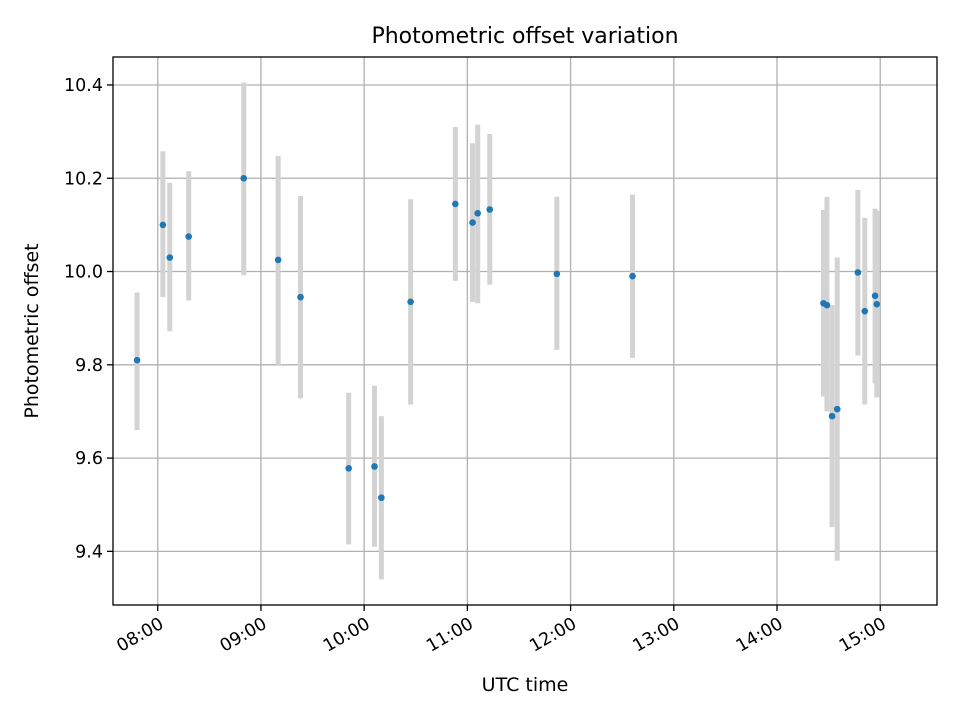  What do you see at coordinates (83, 86) in the screenshot?
I see `y-tick-label: 10.4` at bounding box center [83, 86].